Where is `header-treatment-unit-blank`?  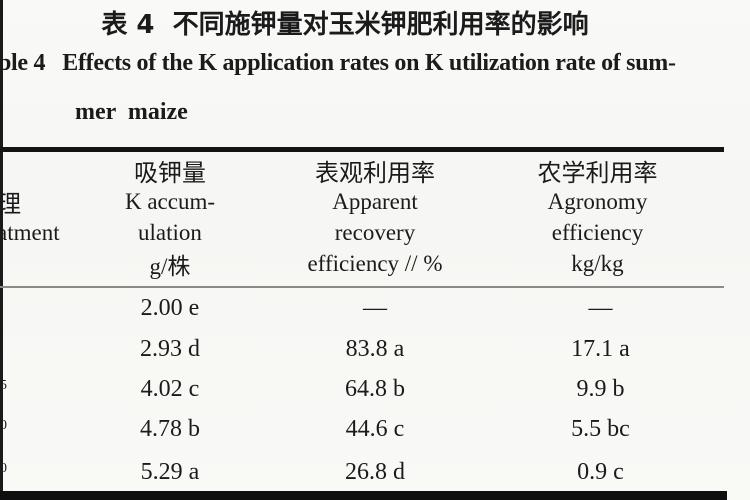
header-treatment-unit-blank is located at coordinates (43, 263).